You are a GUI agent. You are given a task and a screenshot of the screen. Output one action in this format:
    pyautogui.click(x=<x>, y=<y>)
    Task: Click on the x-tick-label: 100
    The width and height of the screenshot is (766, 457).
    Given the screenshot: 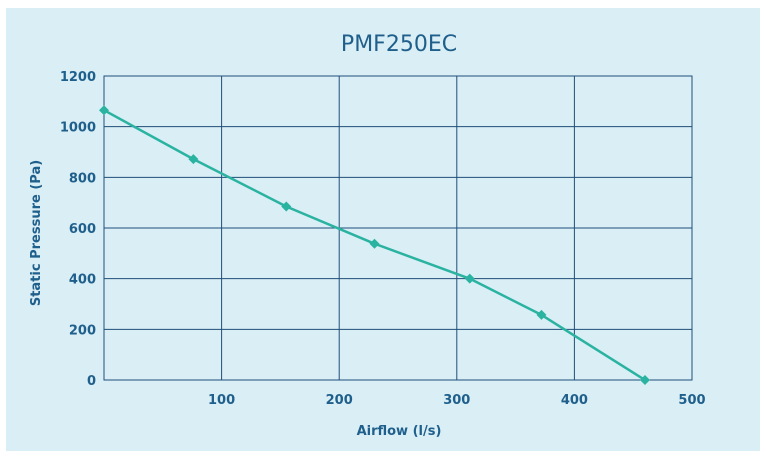 What is the action you would take?
    pyautogui.click(x=221, y=400)
    